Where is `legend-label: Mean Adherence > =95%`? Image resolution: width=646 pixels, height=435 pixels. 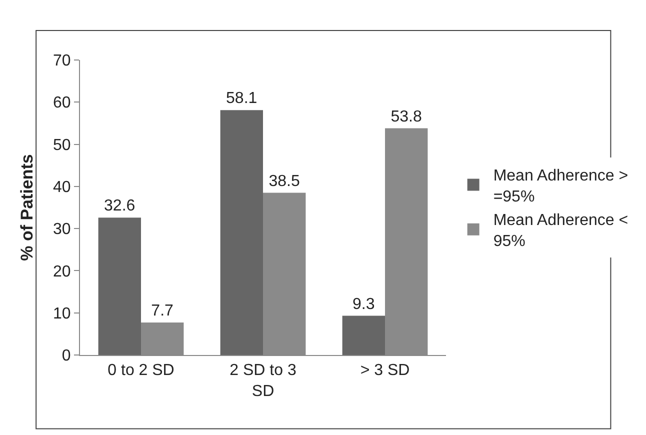
legend-label: Mean Adherence > =95% is located at coordinates (560, 187).